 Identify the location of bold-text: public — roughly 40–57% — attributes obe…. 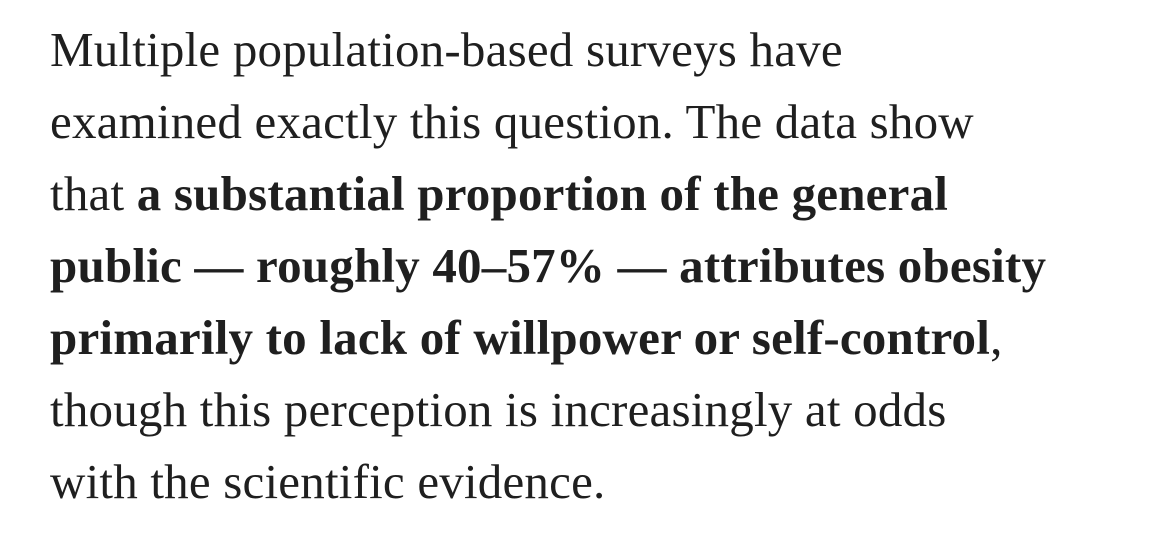
(548, 265).